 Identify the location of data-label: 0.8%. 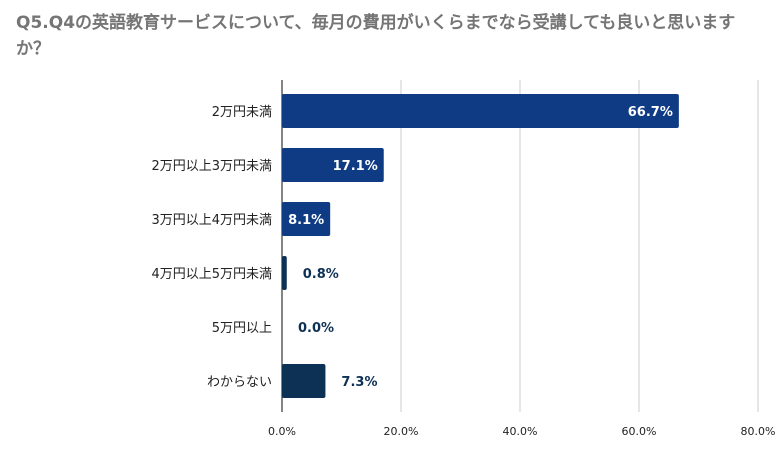
(321, 274).